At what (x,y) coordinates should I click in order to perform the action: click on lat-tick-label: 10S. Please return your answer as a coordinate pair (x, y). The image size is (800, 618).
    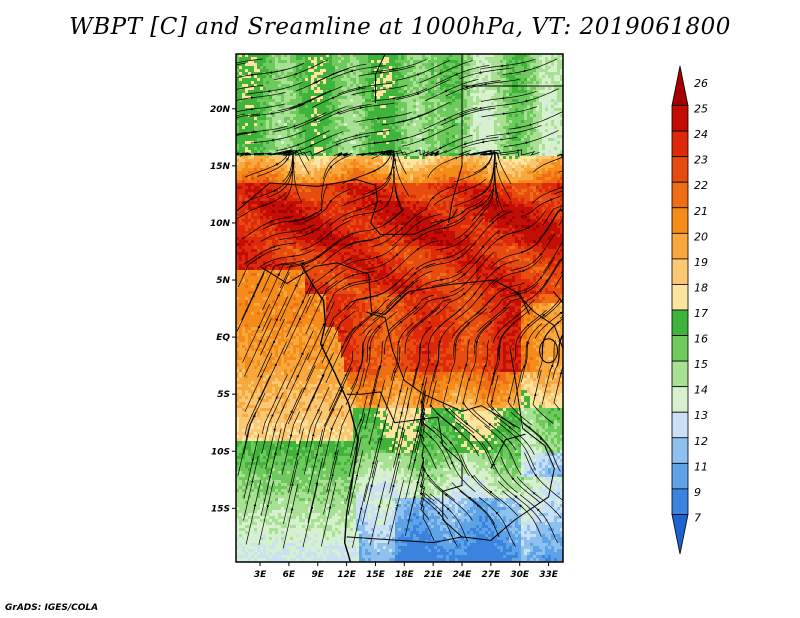
    Looking at the image, I should click on (220, 452).